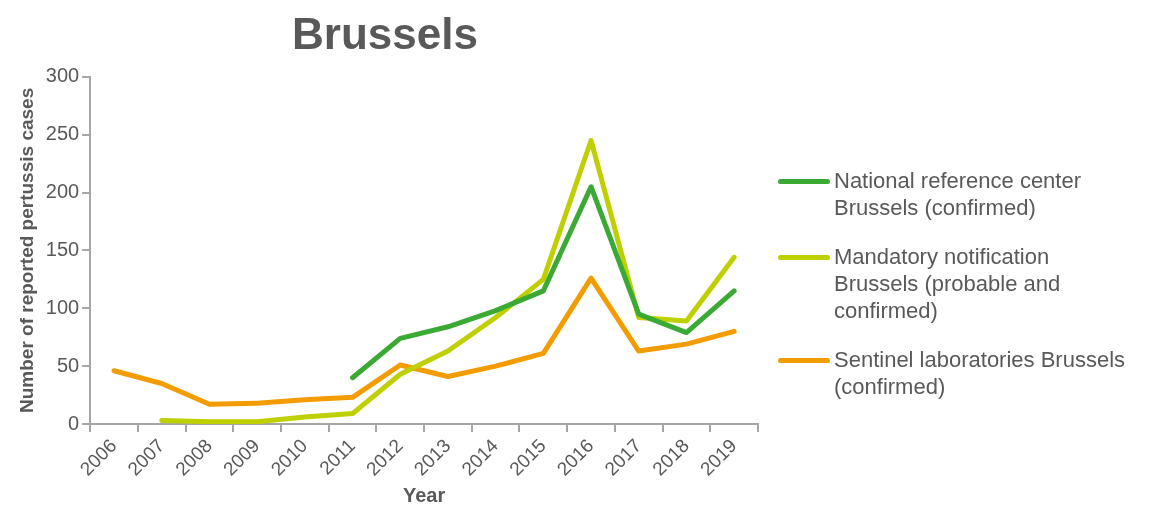 Image resolution: width=1171 pixels, height=516 pixels. Describe the element at coordinates (62, 191) in the screenshot. I see `y-tick-label: 200` at that location.